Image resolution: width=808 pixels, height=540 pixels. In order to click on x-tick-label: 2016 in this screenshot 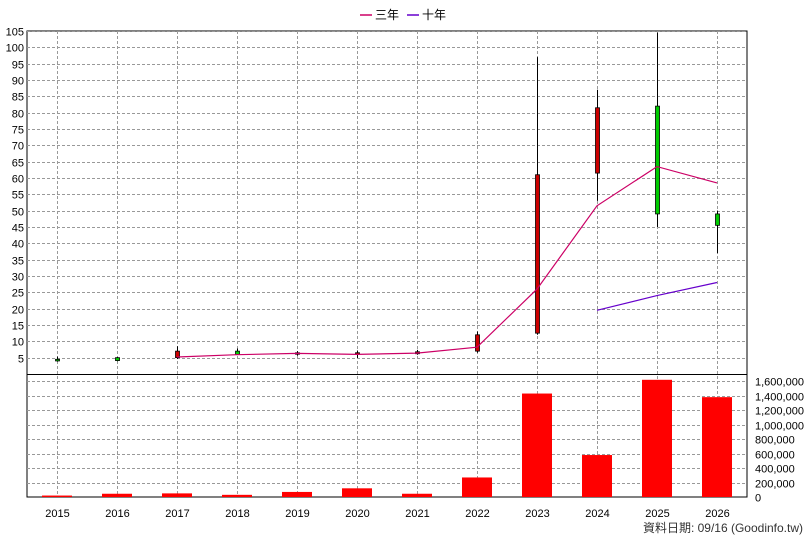, I will do `click(117, 514)`.